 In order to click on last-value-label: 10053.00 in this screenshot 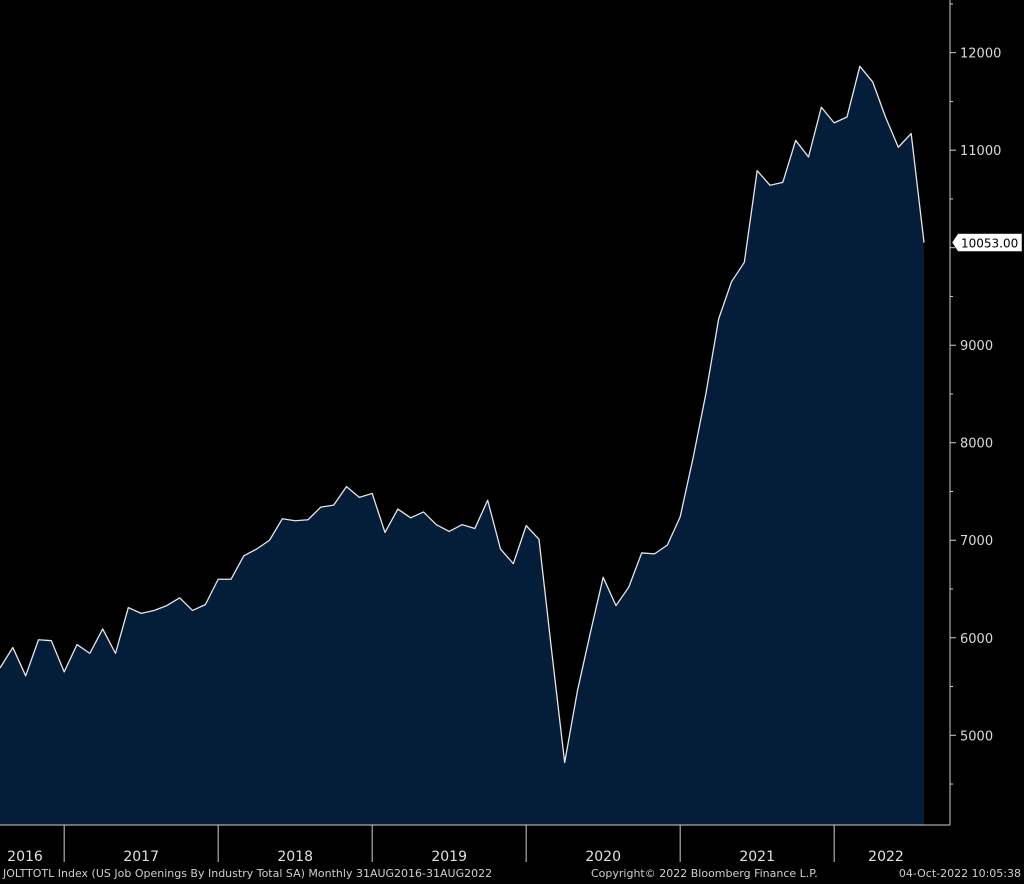, I will do `click(989, 244)`.